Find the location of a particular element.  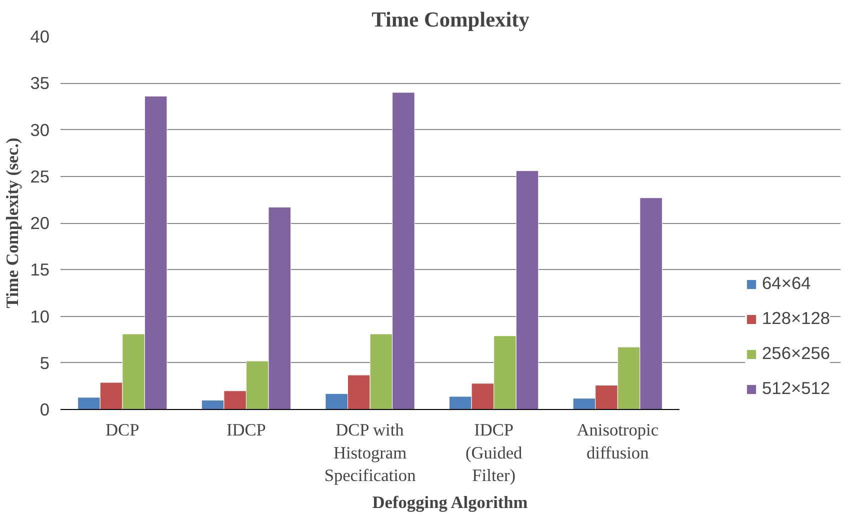

x-tick-label: IDCP is located at coordinates (246, 430).